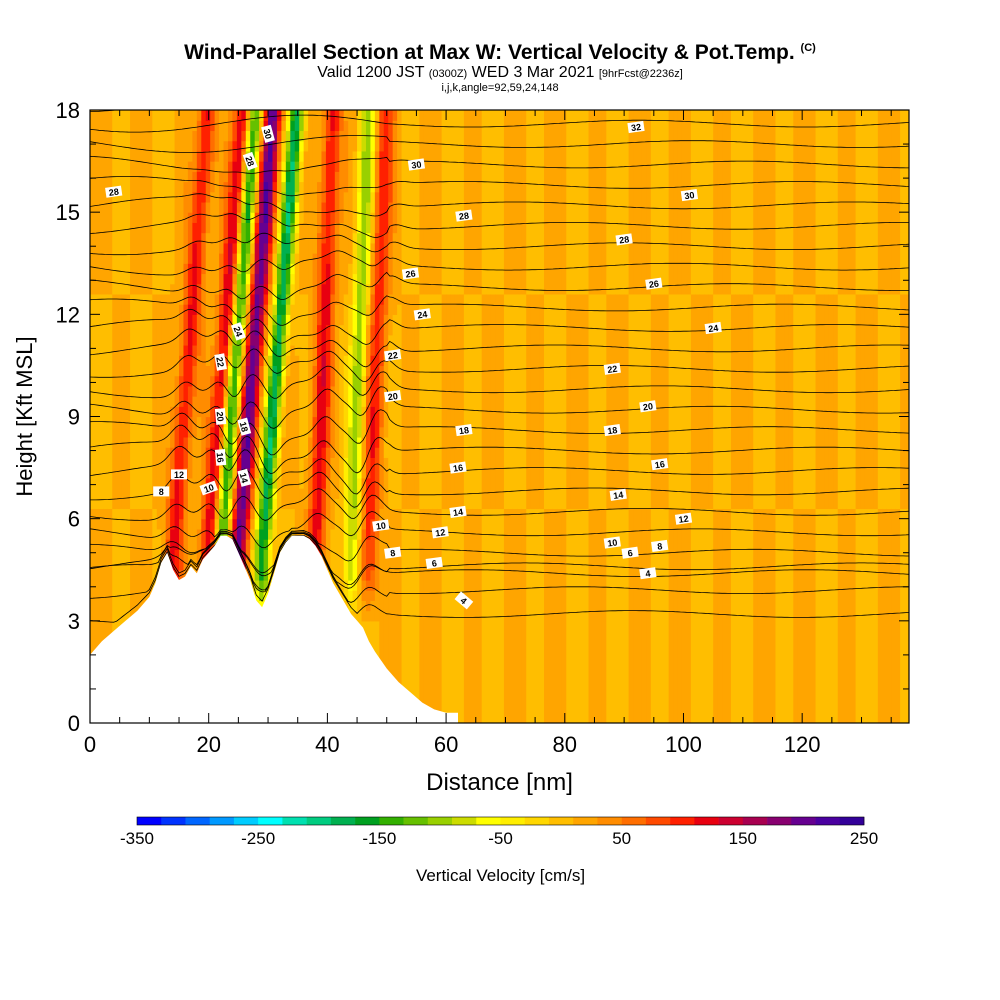 This screenshot has width=1000, height=1000. Describe the element at coordinates (114, 191) in the screenshot. I see `contour-label: 28` at that location.